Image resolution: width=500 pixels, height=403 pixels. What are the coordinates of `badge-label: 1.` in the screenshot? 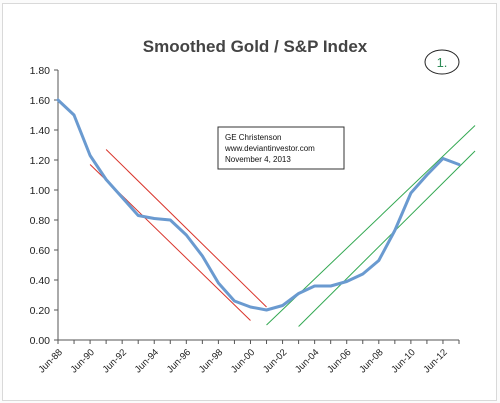 It's located at (442, 62).